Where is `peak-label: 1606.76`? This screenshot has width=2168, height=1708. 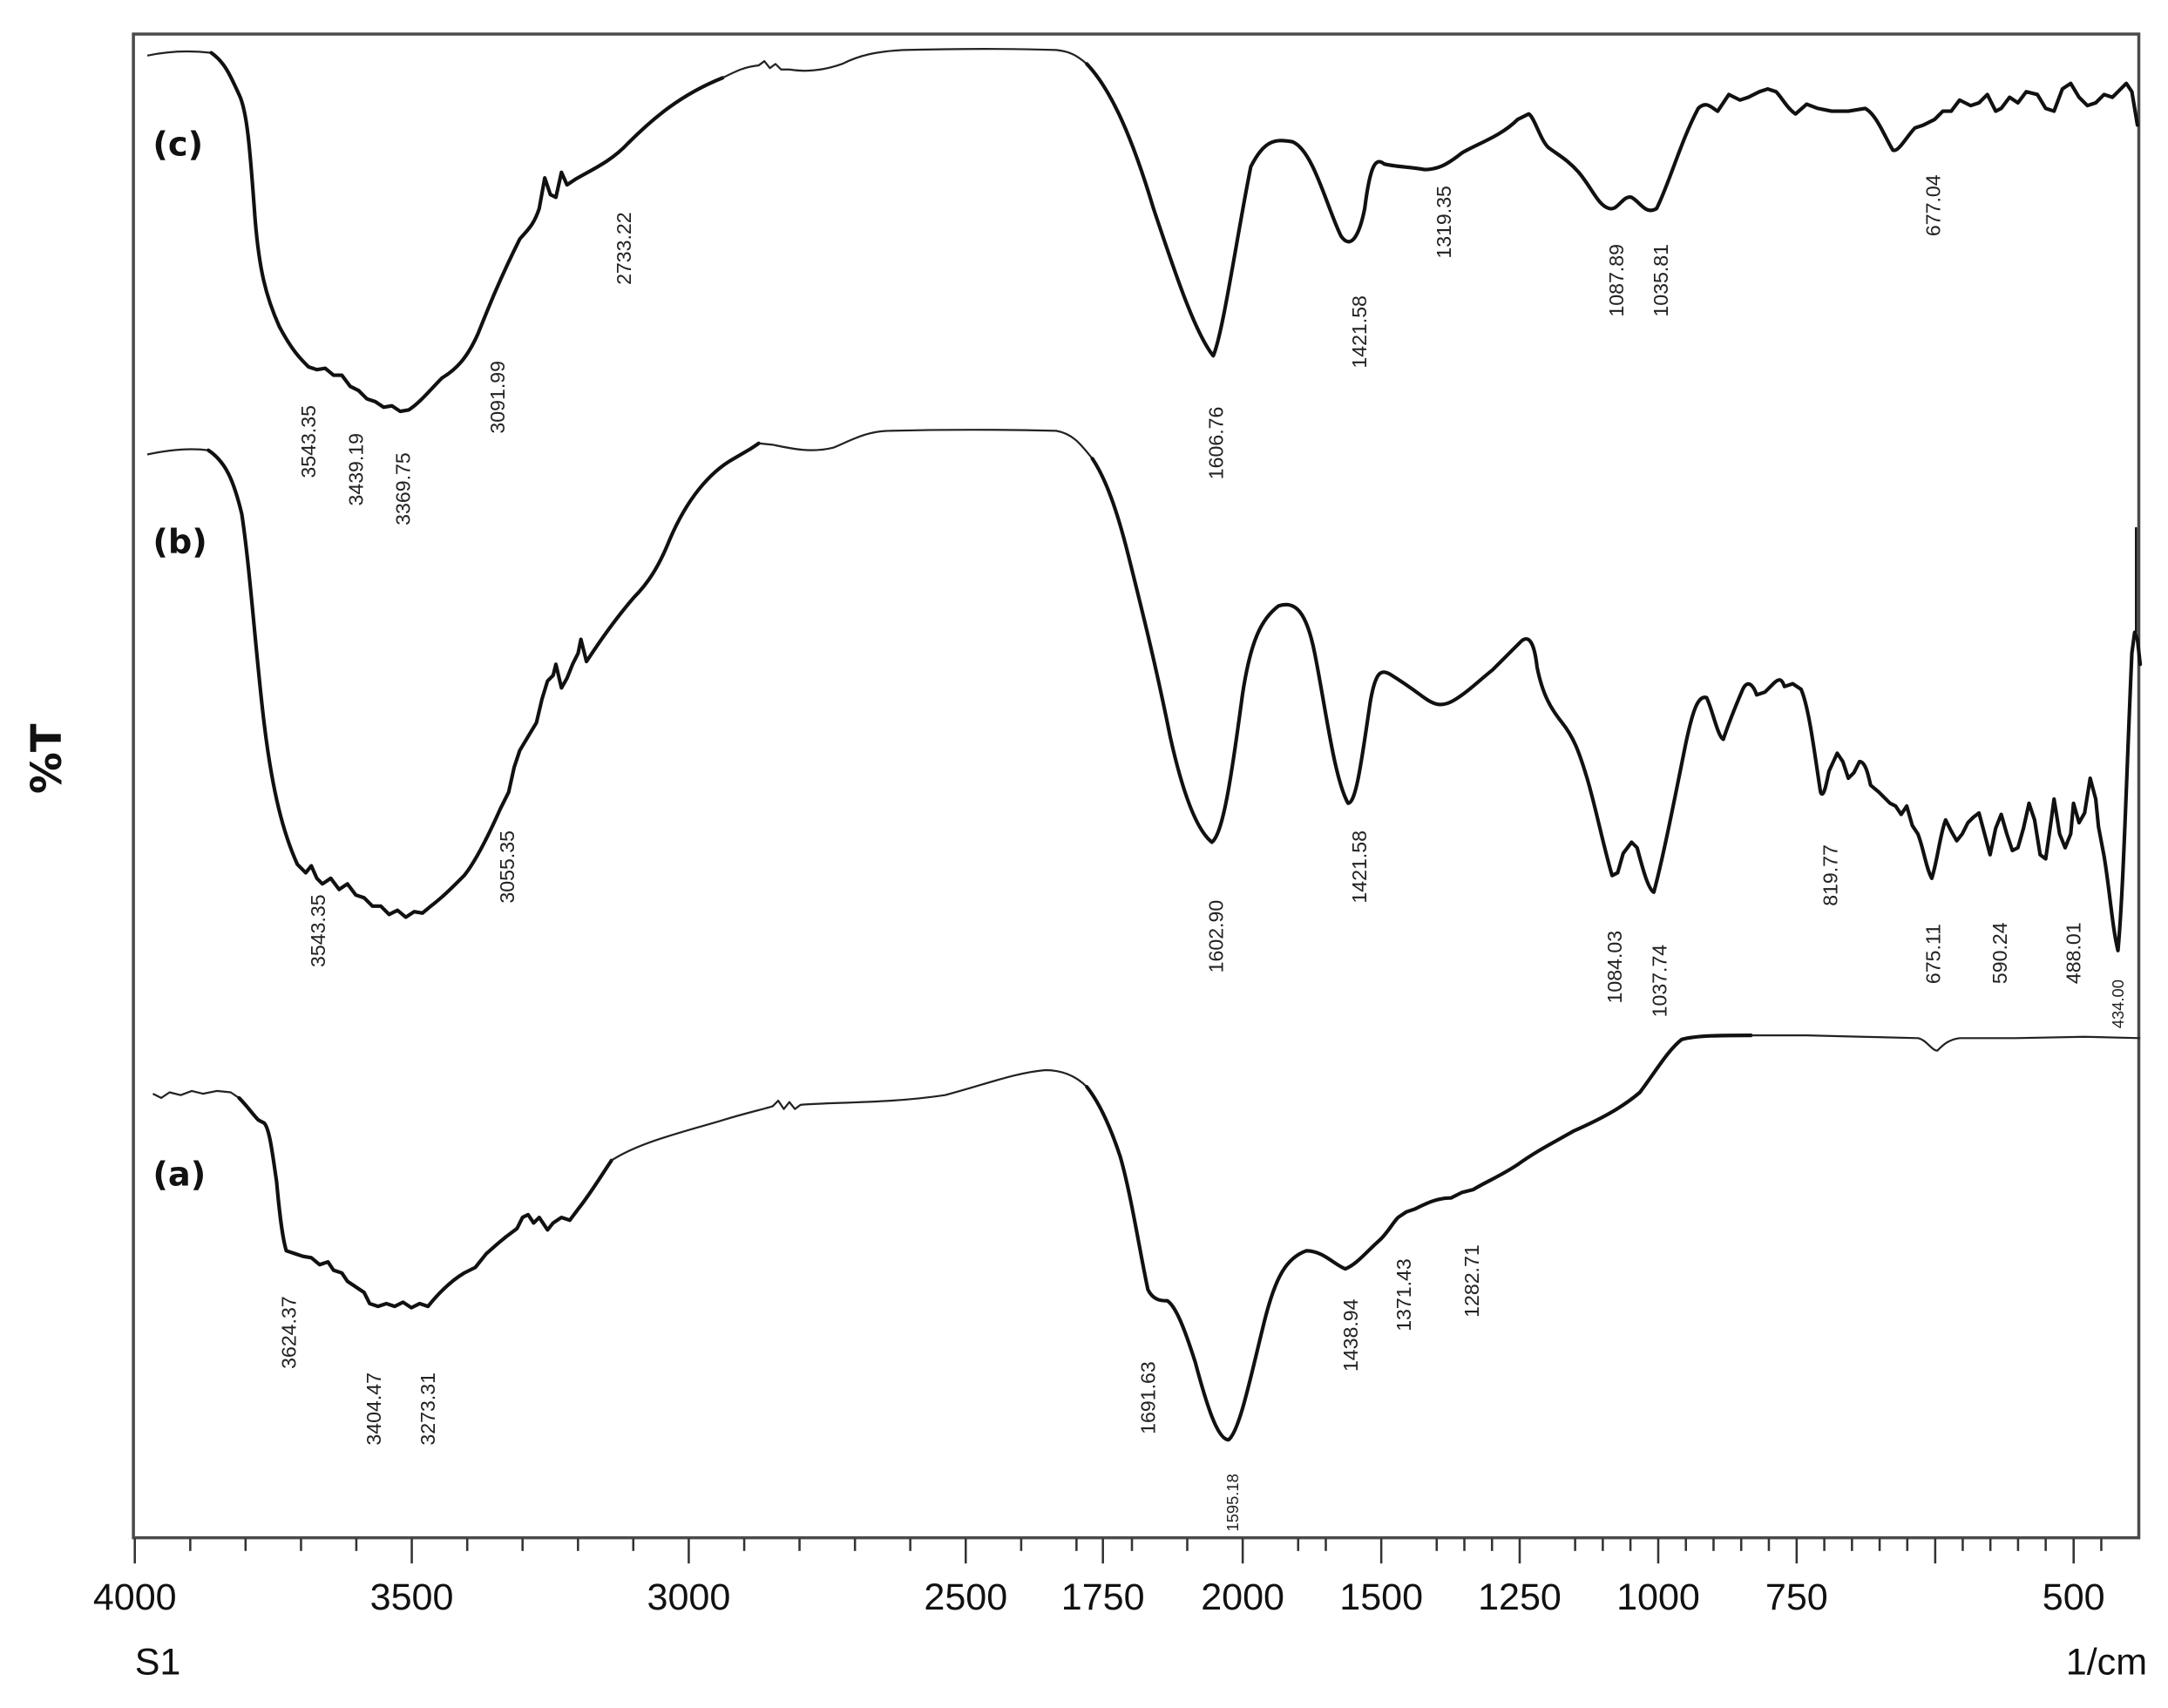
peak-label: 1606.76 is located at coordinates (1215, 443).